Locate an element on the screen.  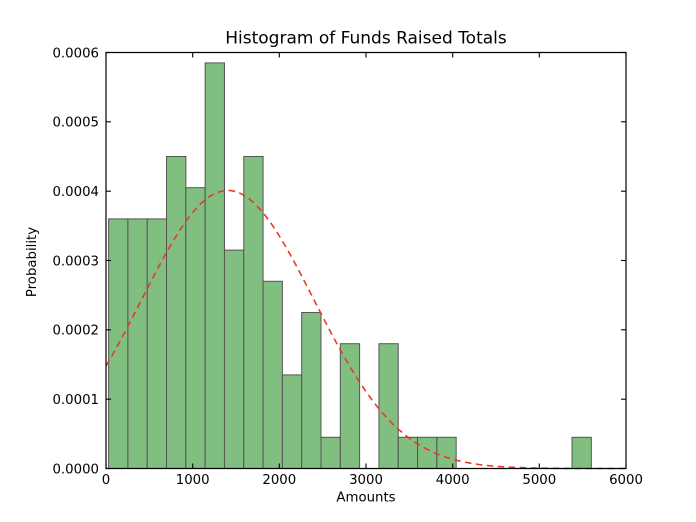
x-tick-label: 2000 is located at coordinates (279, 480).